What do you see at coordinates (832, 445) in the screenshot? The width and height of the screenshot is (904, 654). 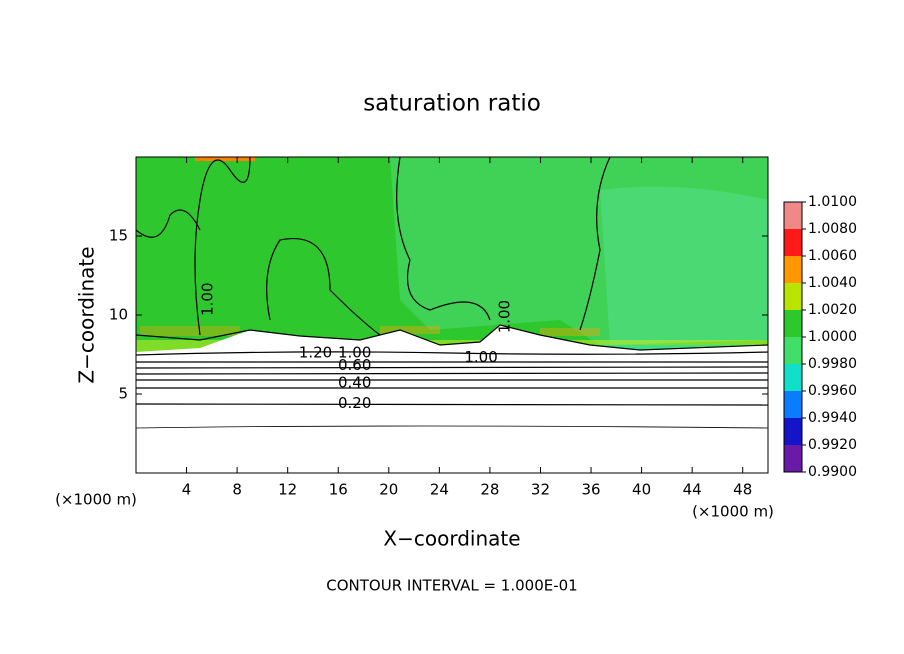 I see `colorbar-tick-label: 0.9920` at bounding box center [832, 445].